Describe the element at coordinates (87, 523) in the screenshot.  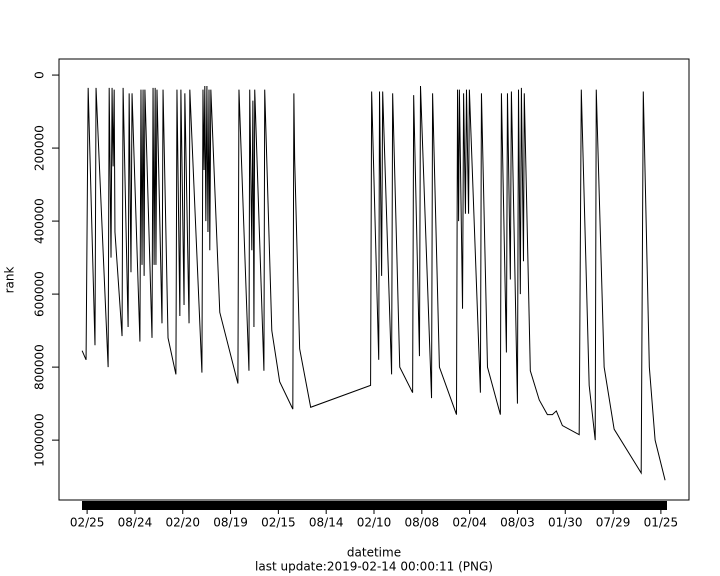
I see `x-tick-label: 02/25` at that location.